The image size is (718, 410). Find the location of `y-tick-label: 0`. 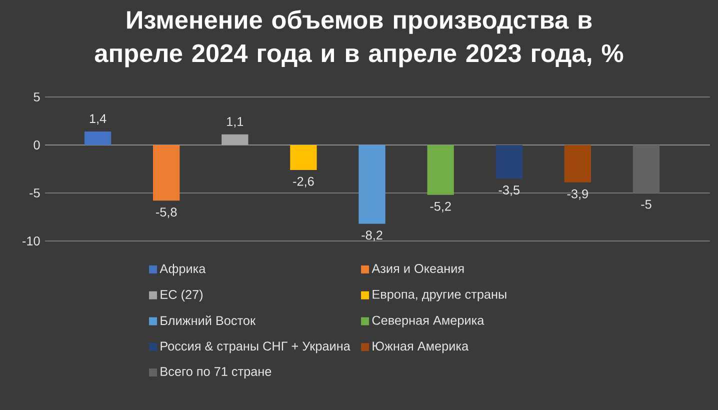

y-tick-label: 0 is located at coordinates (37, 145).